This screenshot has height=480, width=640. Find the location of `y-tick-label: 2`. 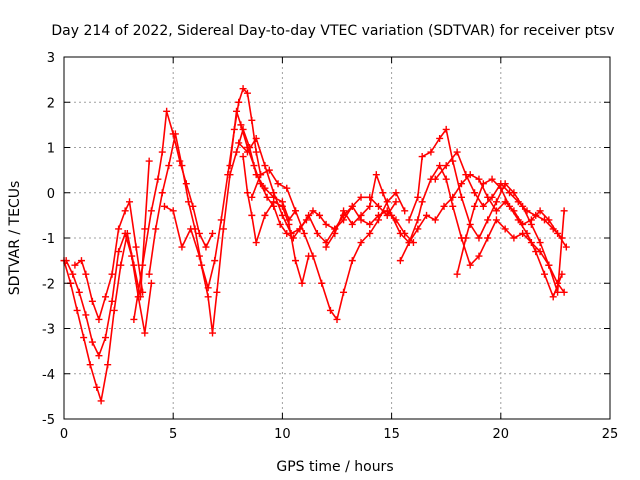

y-tick-label: 2 is located at coordinates (51, 103).